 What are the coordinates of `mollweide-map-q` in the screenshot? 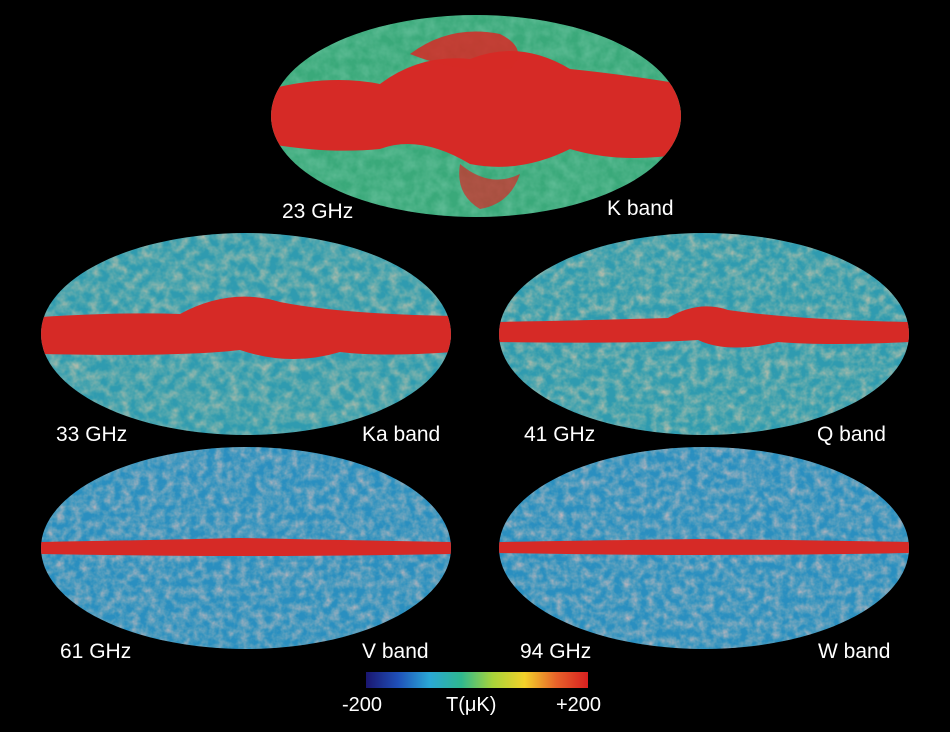 It's located at (704, 334).